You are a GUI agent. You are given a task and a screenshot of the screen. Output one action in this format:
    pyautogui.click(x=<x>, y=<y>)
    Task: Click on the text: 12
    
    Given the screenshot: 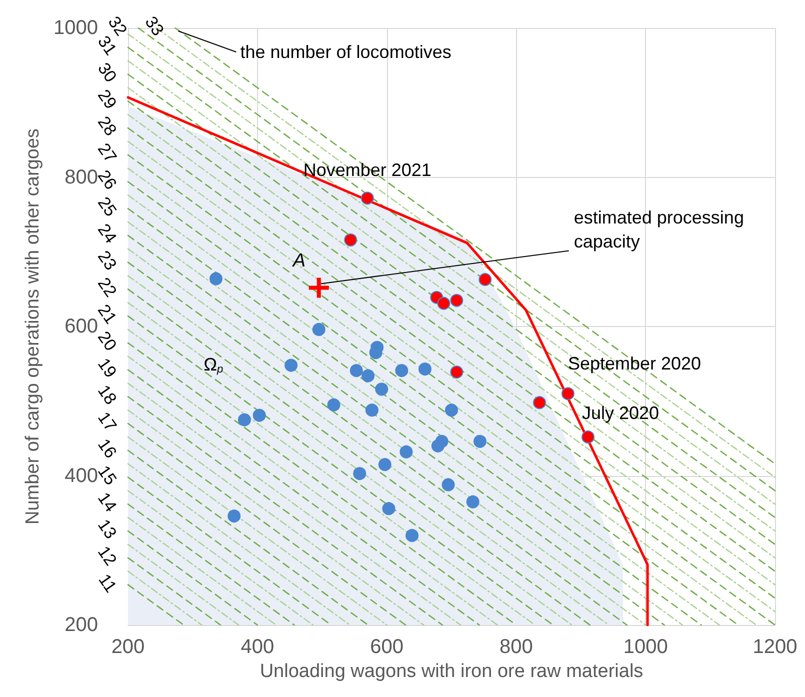 What is the action you would take?
    pyautogui.click(x=107, y=556)
    